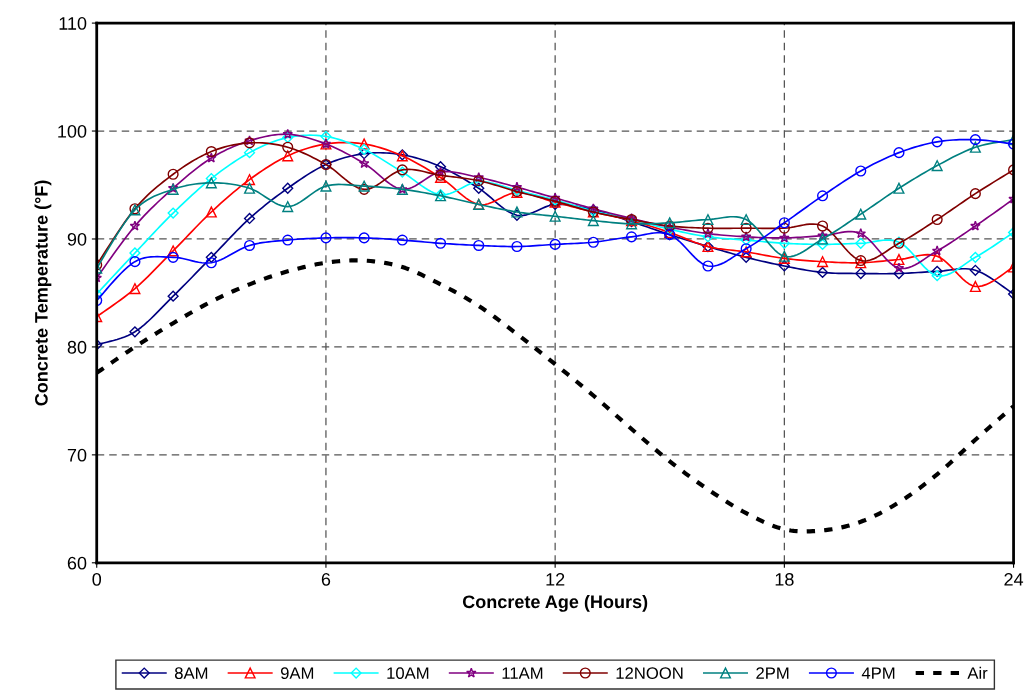  I want to click on legend-label: 9AM, so click(297, 673).